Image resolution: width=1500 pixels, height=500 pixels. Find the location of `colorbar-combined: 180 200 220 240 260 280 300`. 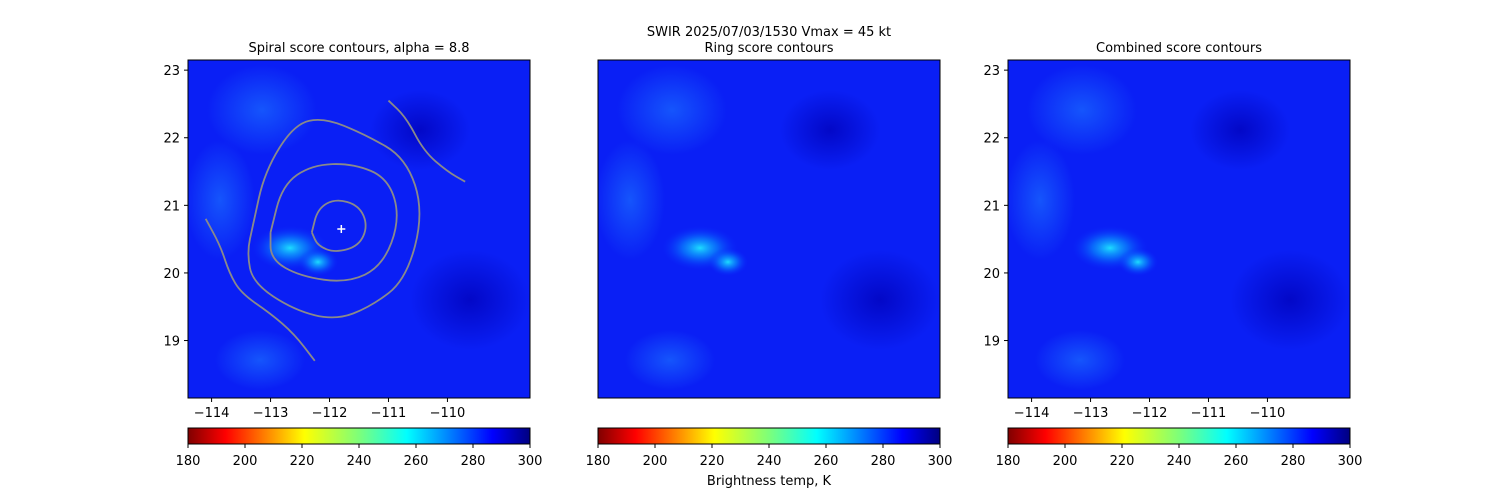

colorbar-combined: 180 200 220 240 260 280 300 is located at coordinates (1179, 448).